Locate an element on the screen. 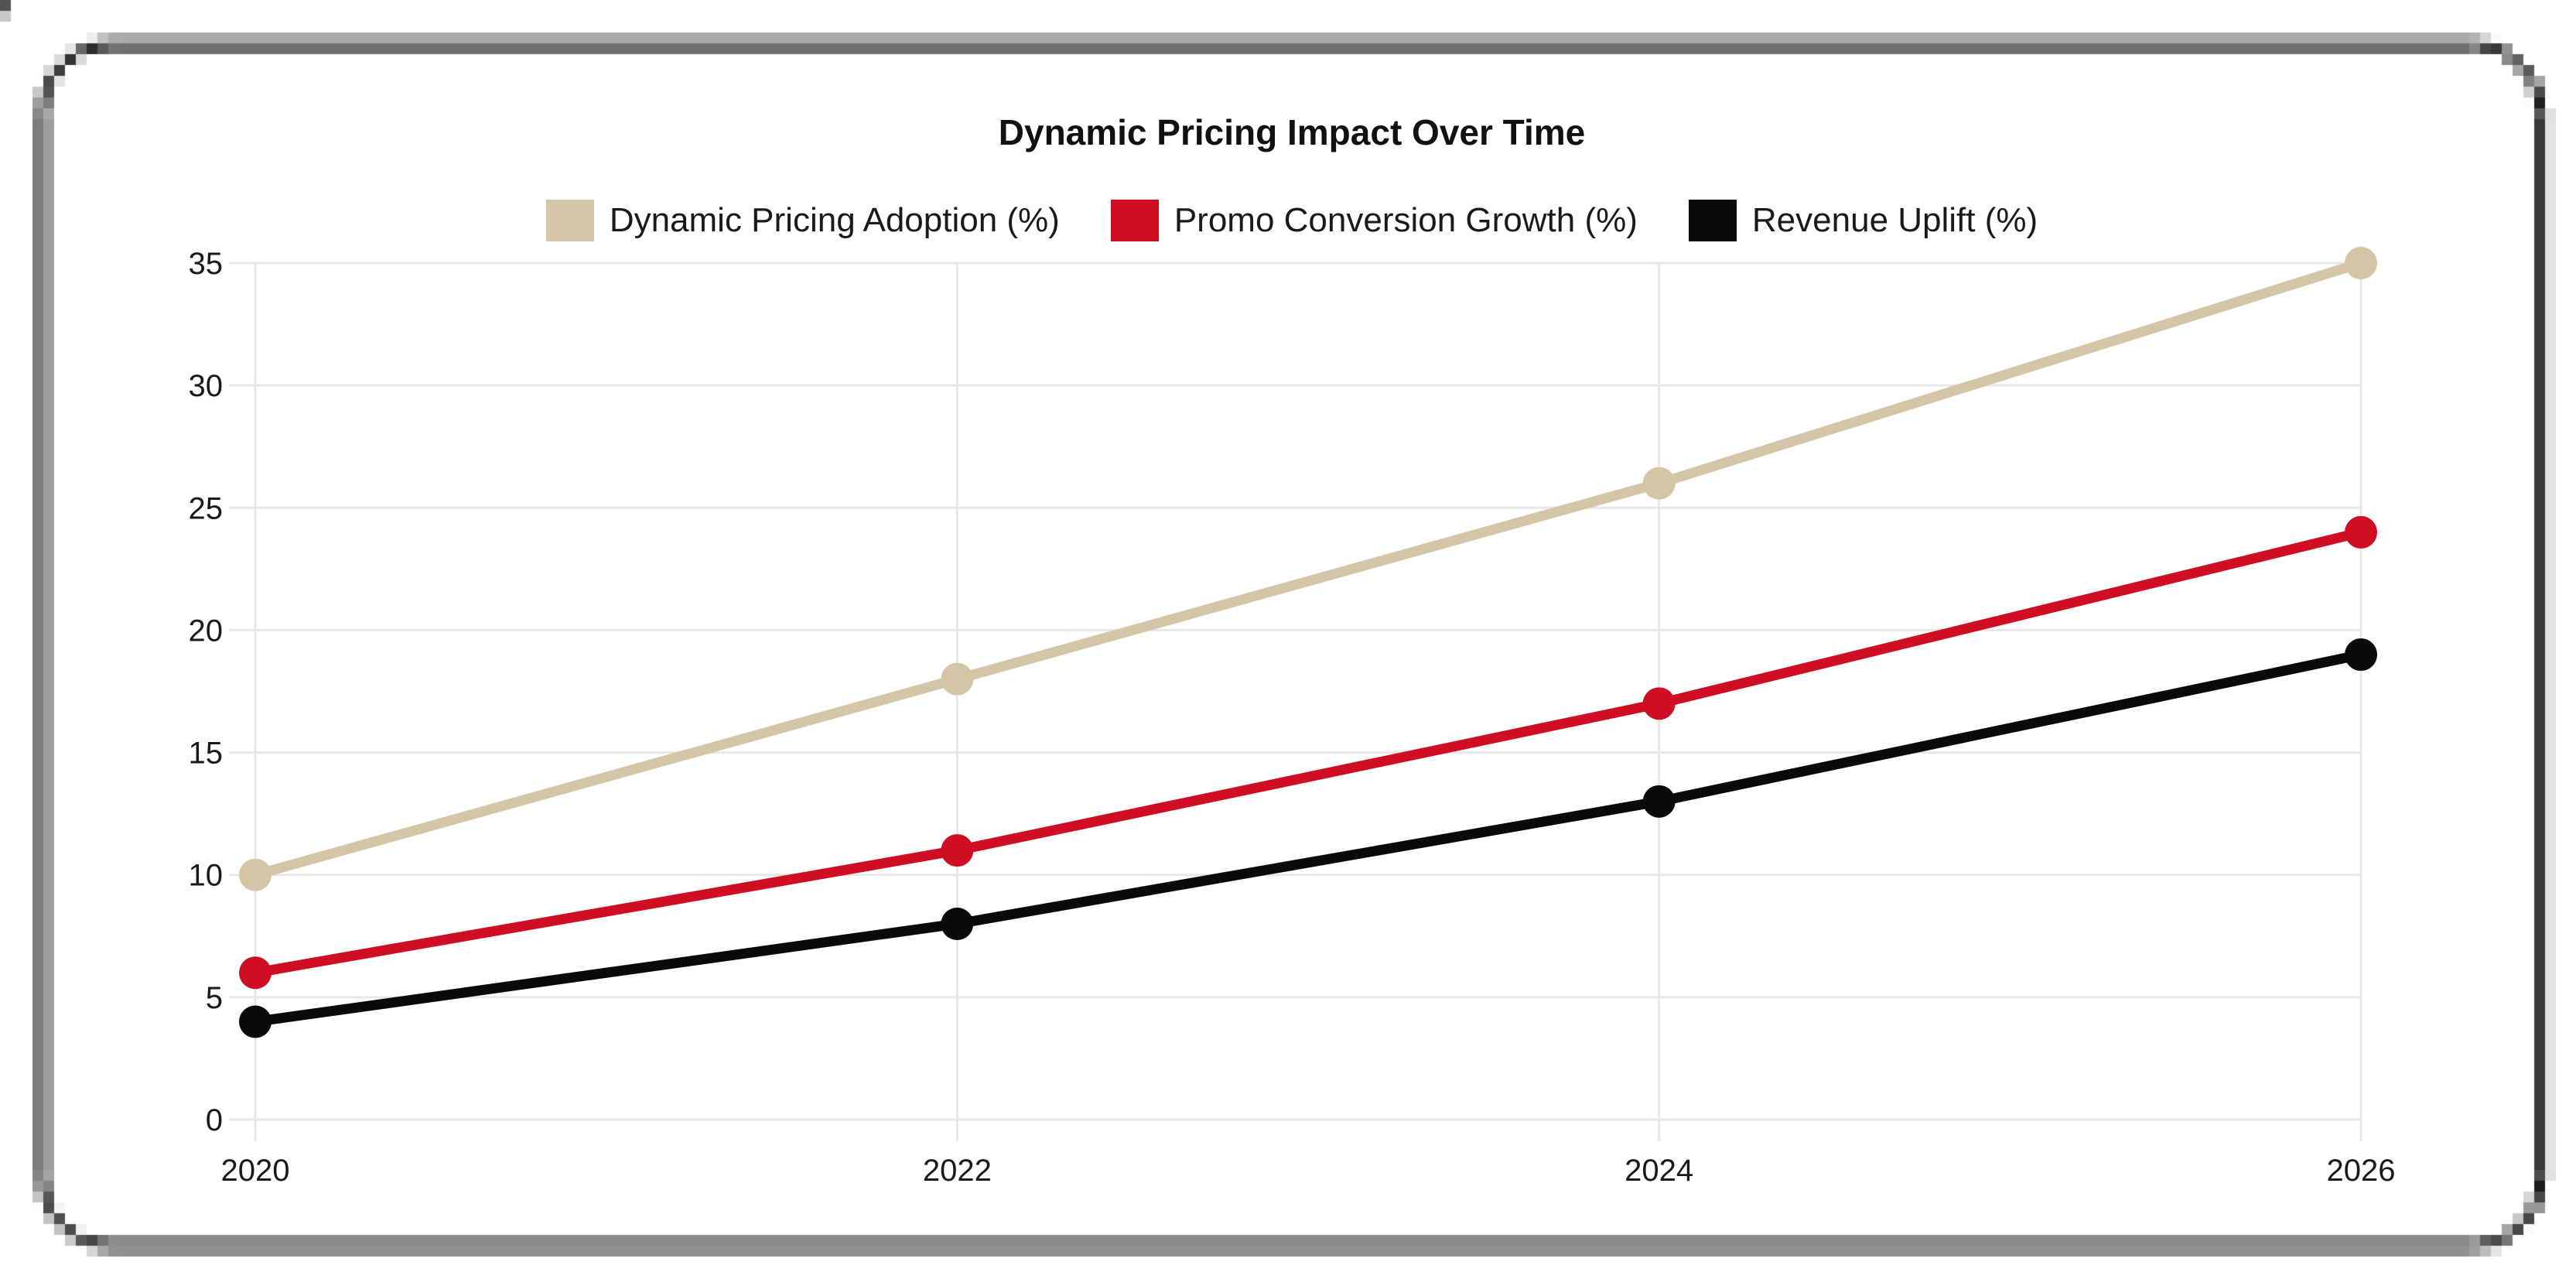 The width and height of the screenshot is (2576, 1279). x-tick-label: 2022 is located at coordinates (957, 1171).